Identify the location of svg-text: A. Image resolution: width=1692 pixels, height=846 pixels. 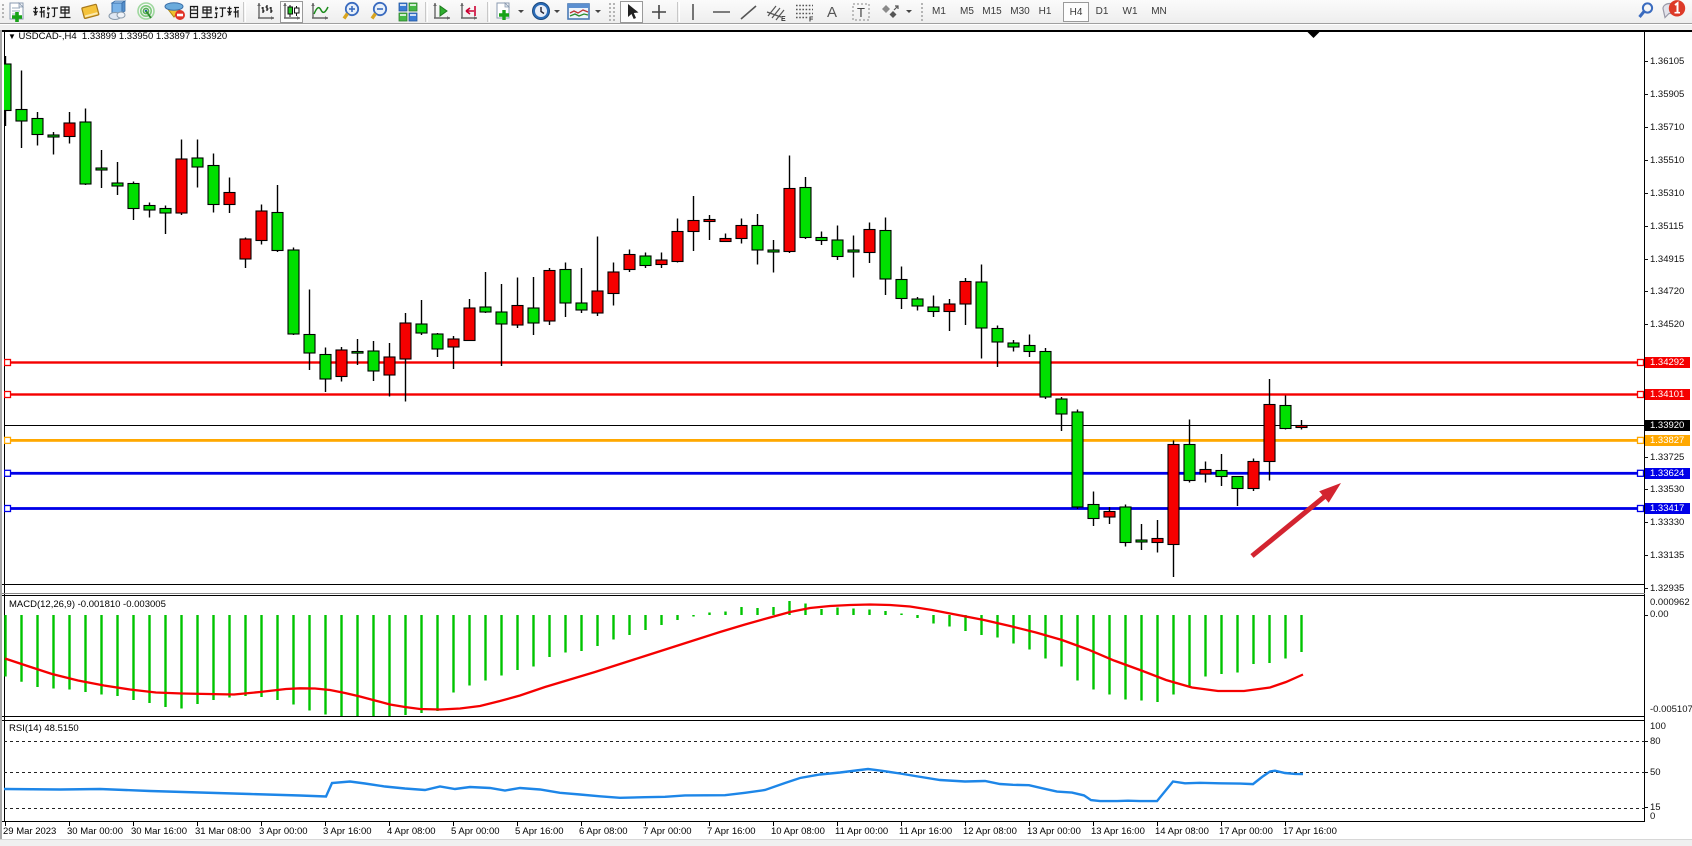
(832, 12).